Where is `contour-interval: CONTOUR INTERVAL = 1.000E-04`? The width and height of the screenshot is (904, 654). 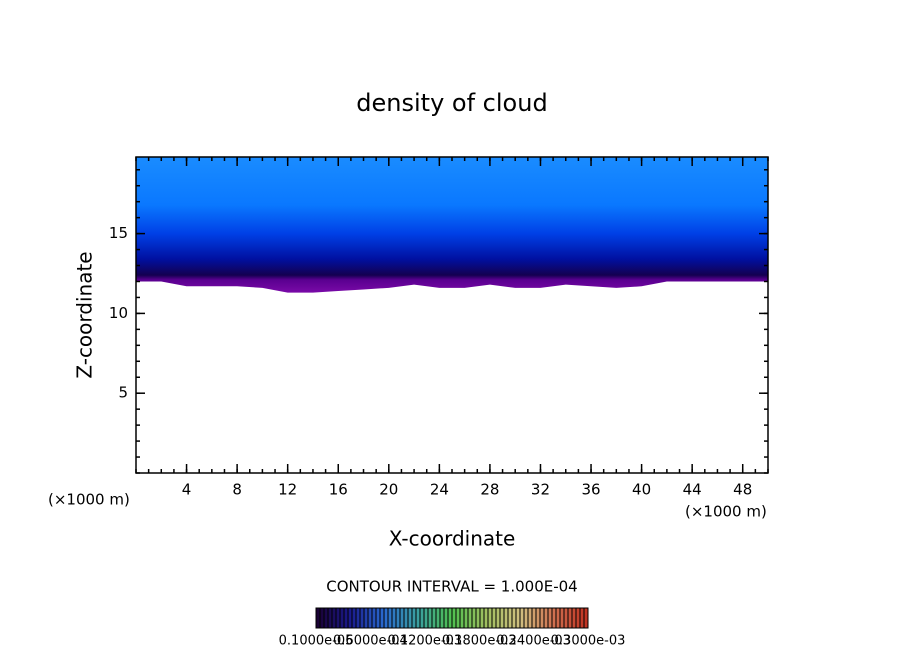
contour-interval: CONTOUR INTERVAL = 1.000E-04 is located at coordinates (451, 587).